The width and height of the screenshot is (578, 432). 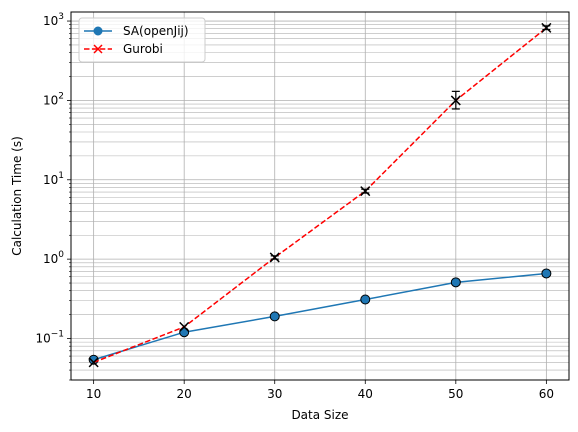 What do you see at coordinates (143, 49) in the screenshot?
I see `legend-label: Gurobi` at bounding box center [143, 49].